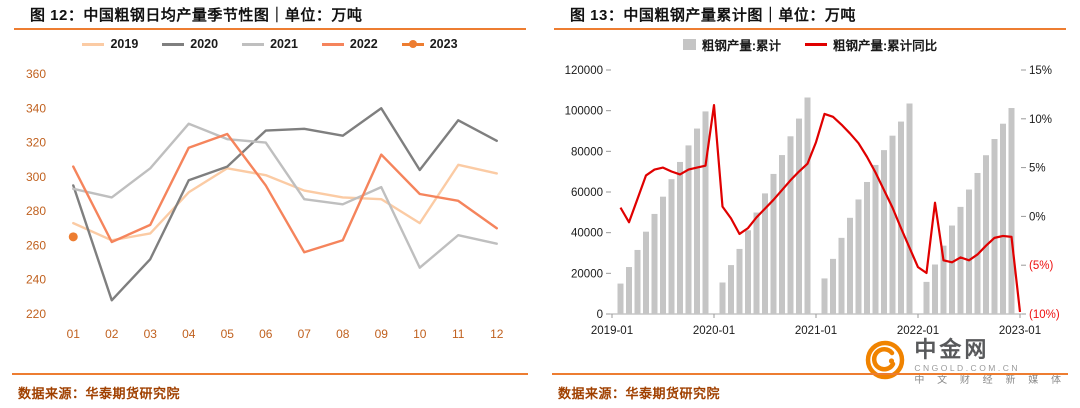 The width and height of the screenshot is (1080, 408). I want to click on svg-text: 05, so click(228, 334).